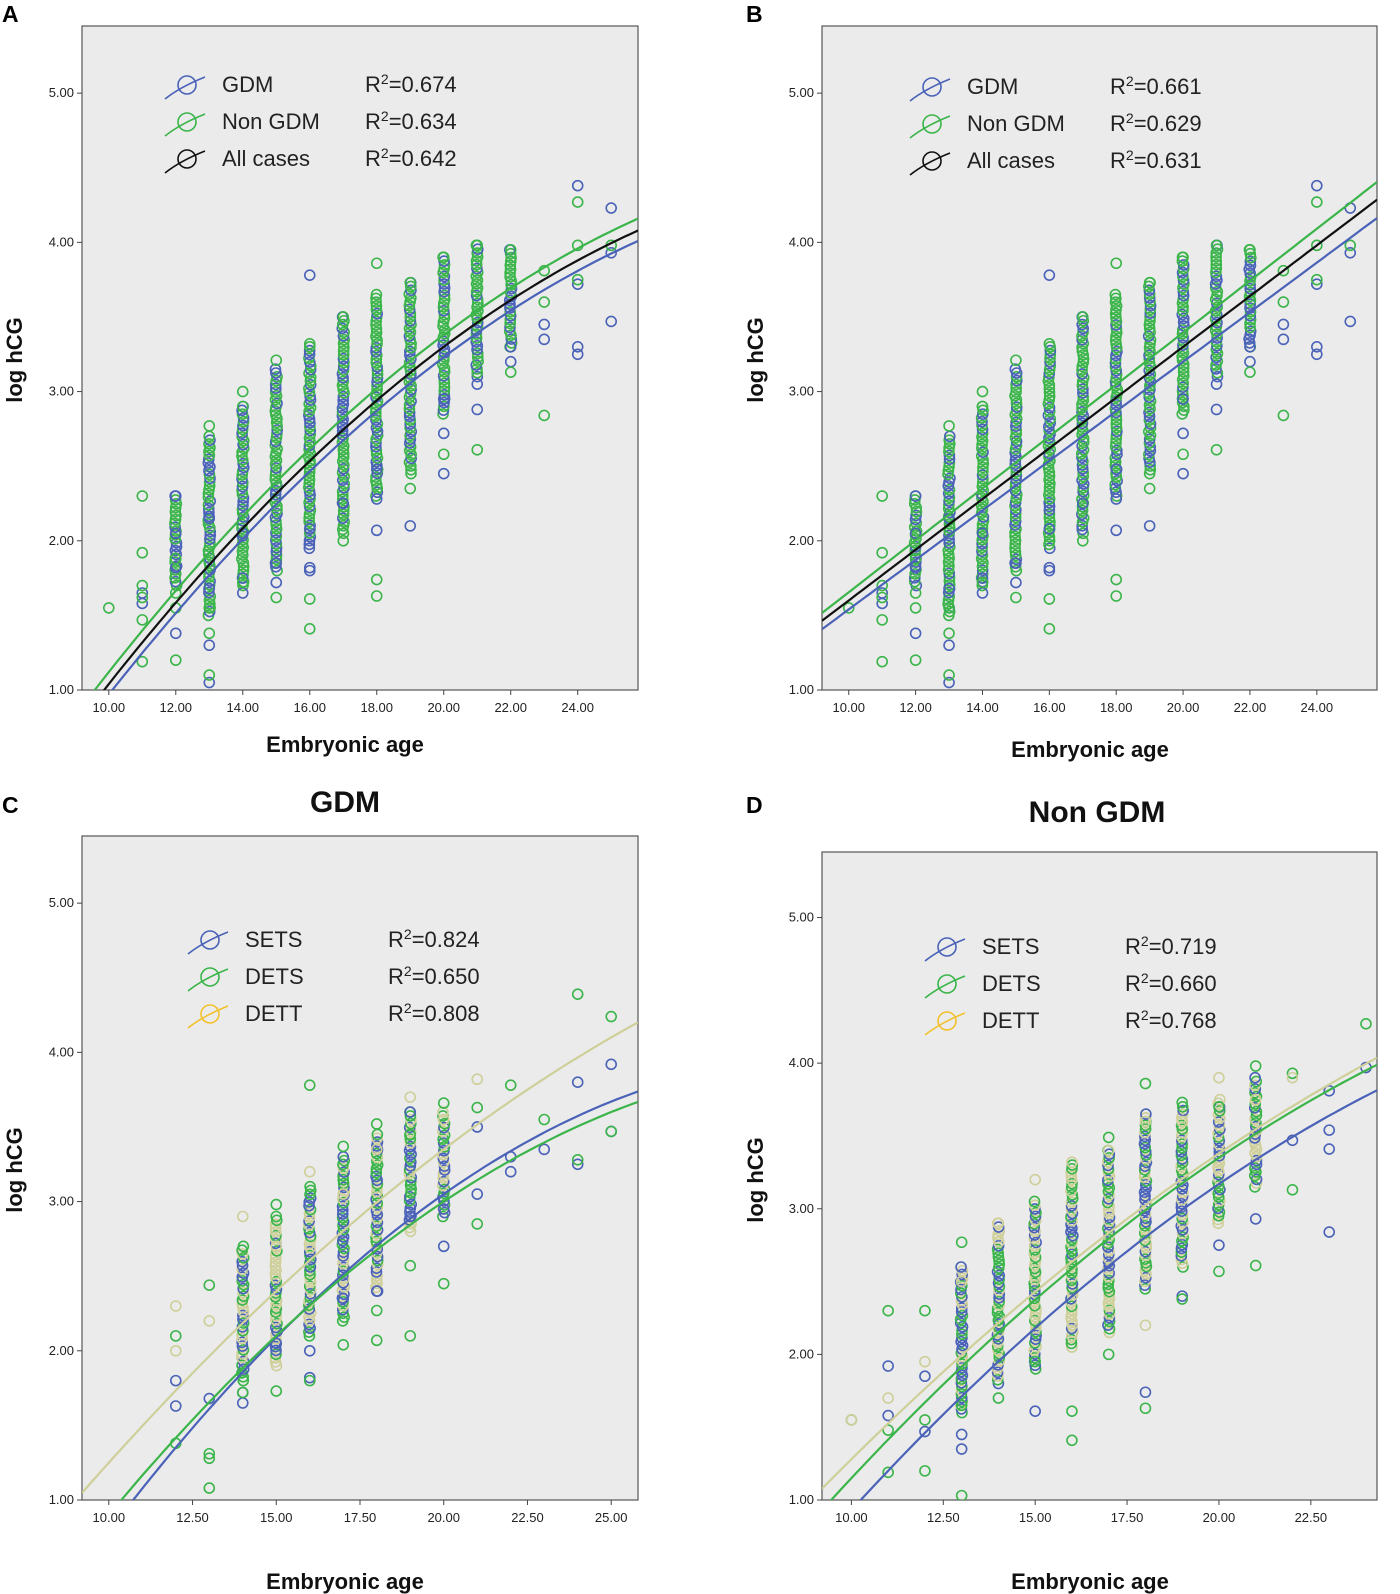 The width and height of the screenshot is (1400, 1594). Describe the element at coordinates (423, 121) in the screenshot. I see `r2-value: =0.634` at that location.